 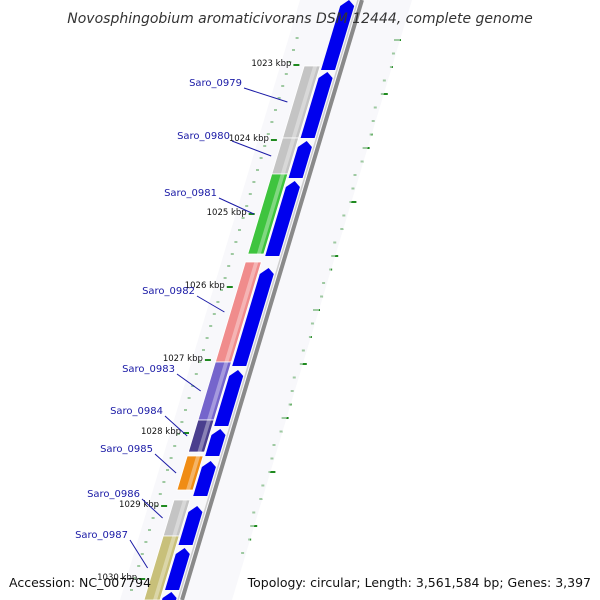 I want to click on position-tick-label: 1027 kbp, so click(x=183, y=359).